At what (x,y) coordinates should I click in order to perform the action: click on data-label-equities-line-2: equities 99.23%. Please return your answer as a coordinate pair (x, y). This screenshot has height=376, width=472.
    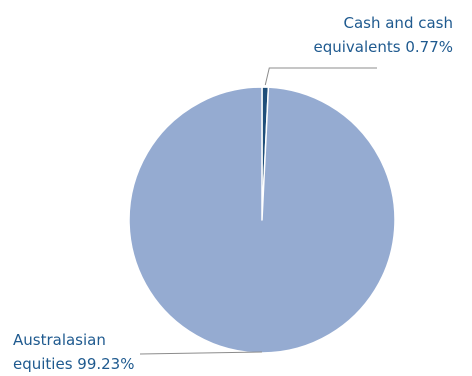
    Looking at the image, I should click on (74, 364).